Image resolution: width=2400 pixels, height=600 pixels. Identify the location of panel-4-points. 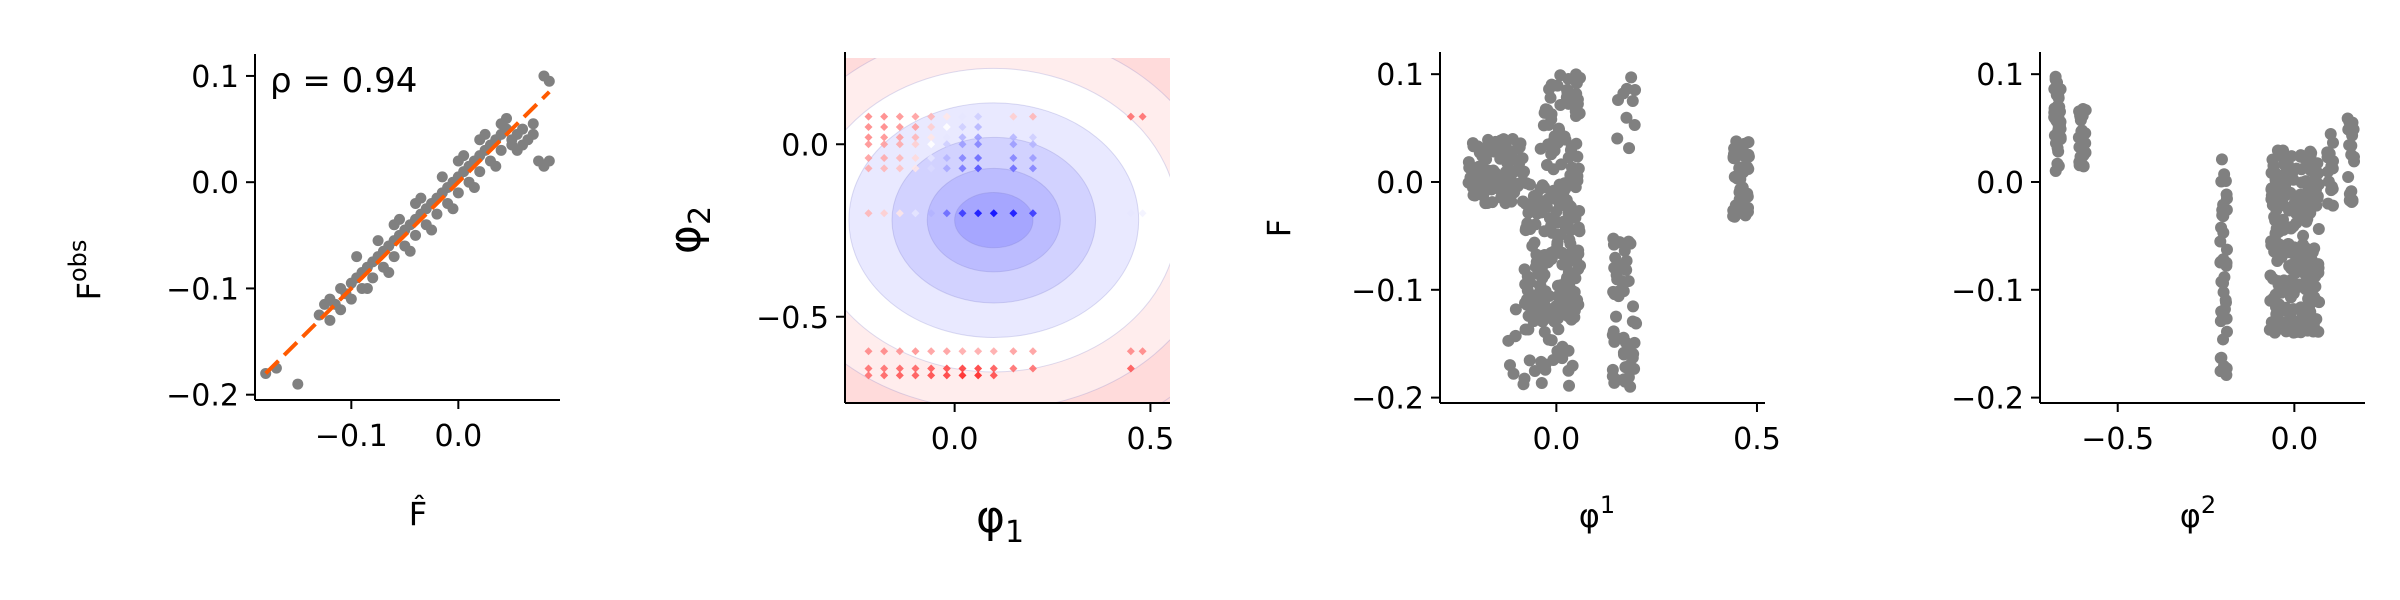
(2204, 225).